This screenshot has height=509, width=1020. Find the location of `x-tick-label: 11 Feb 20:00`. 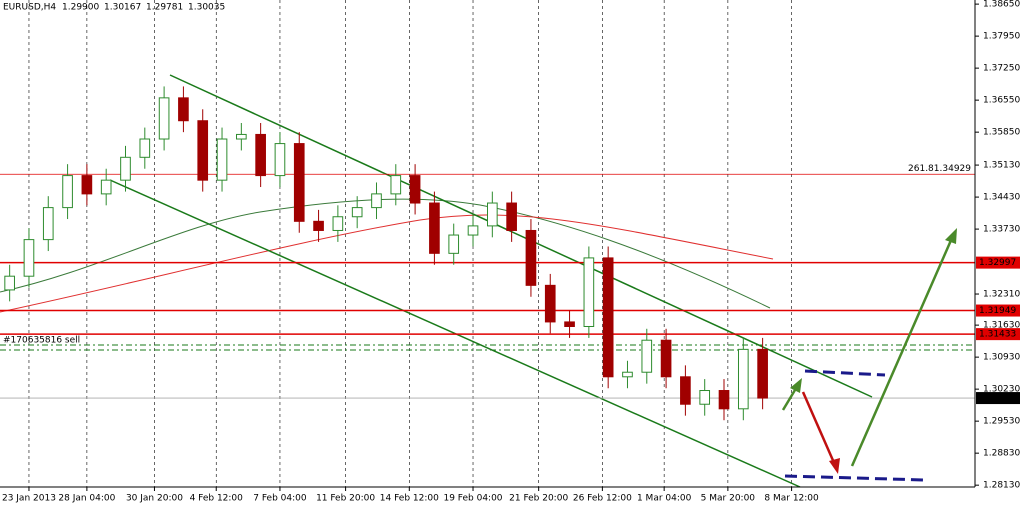

x-tick-label: 11 Feb 20:00 is located at coordinates (345, 499).